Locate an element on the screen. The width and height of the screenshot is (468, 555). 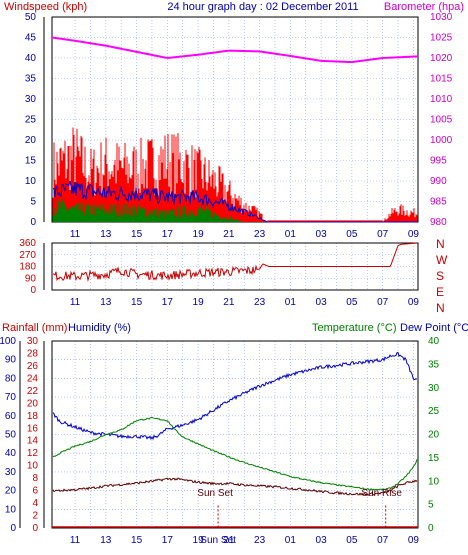
temperature-axis-label: Temperature (°C) is located at coordinates (354, 328).